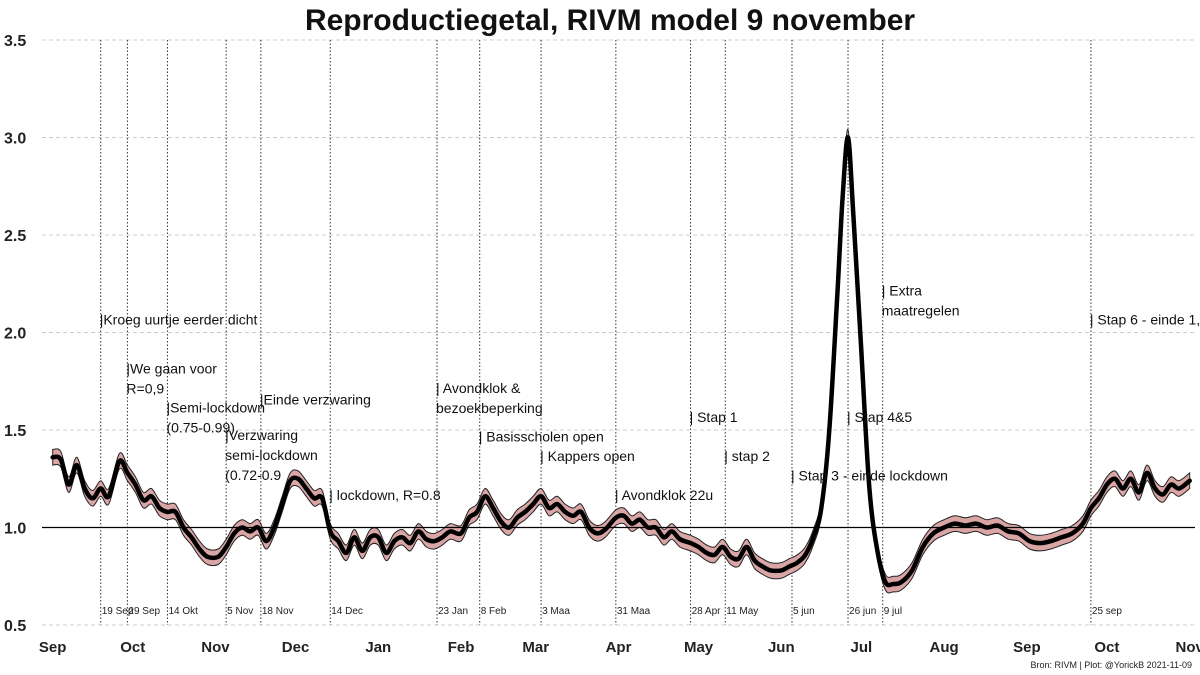 The width and height of the screenshot is (1200, 675). What do you see at coordinates (278, 611) in the screenshot?
I see `event-date-label: 18 Nov` at bounding box center [278, 611].